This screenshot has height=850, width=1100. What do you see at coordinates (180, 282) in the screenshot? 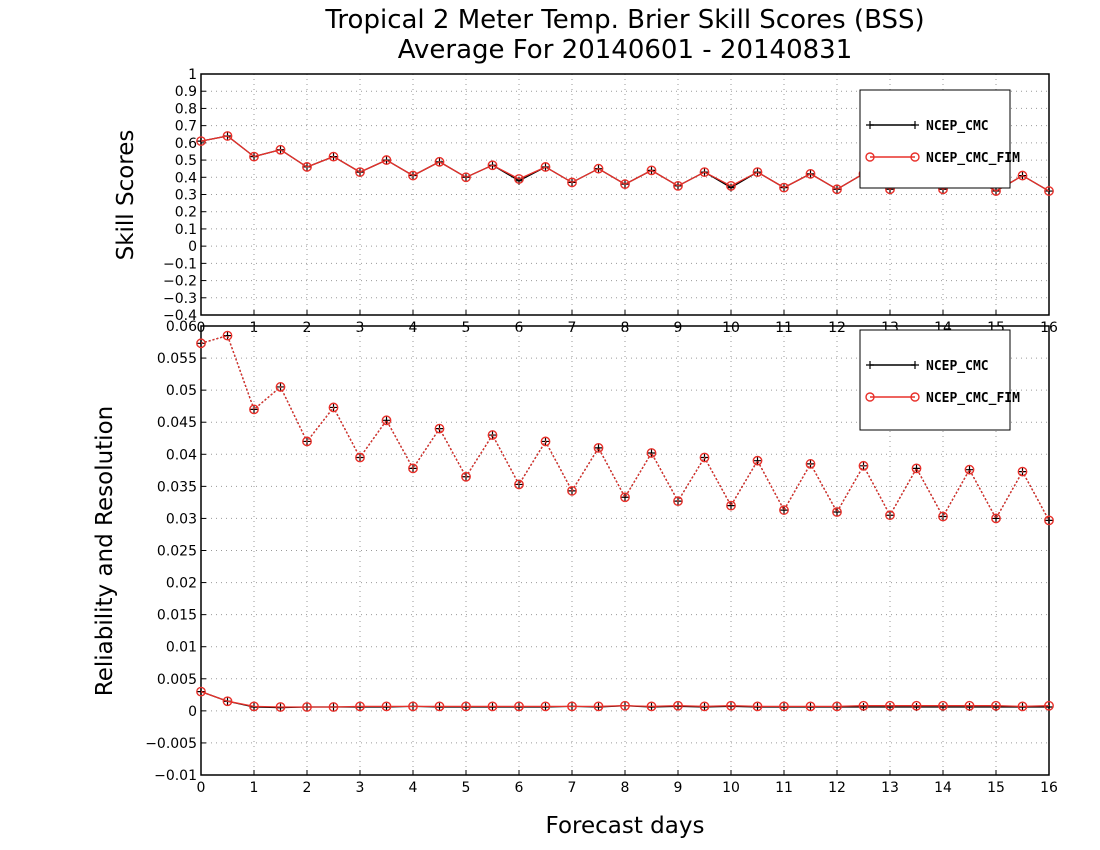
I see `y-tick-label: −0.2` at bounding box center [180, 282].